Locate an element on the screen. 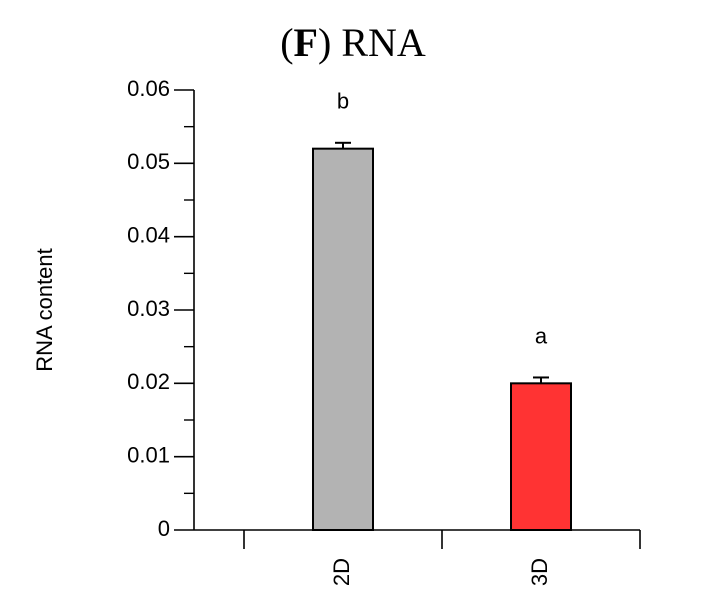  bar-3D is located at coordinates (541, 457).